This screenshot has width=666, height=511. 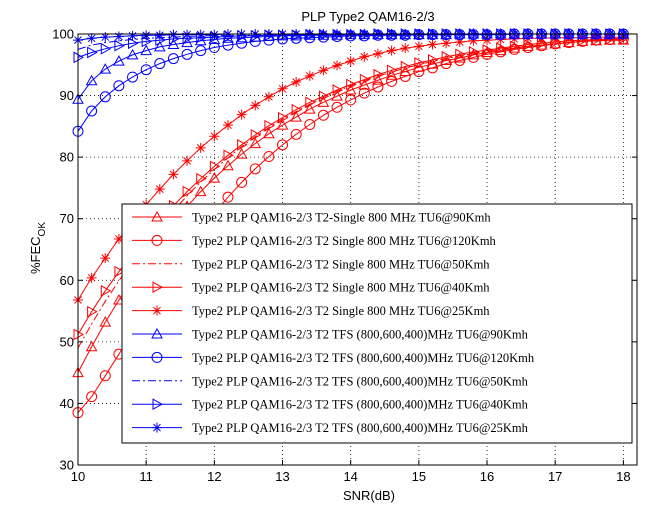 I want to click on x-tick-label: 17, so click(x=555, y=476).